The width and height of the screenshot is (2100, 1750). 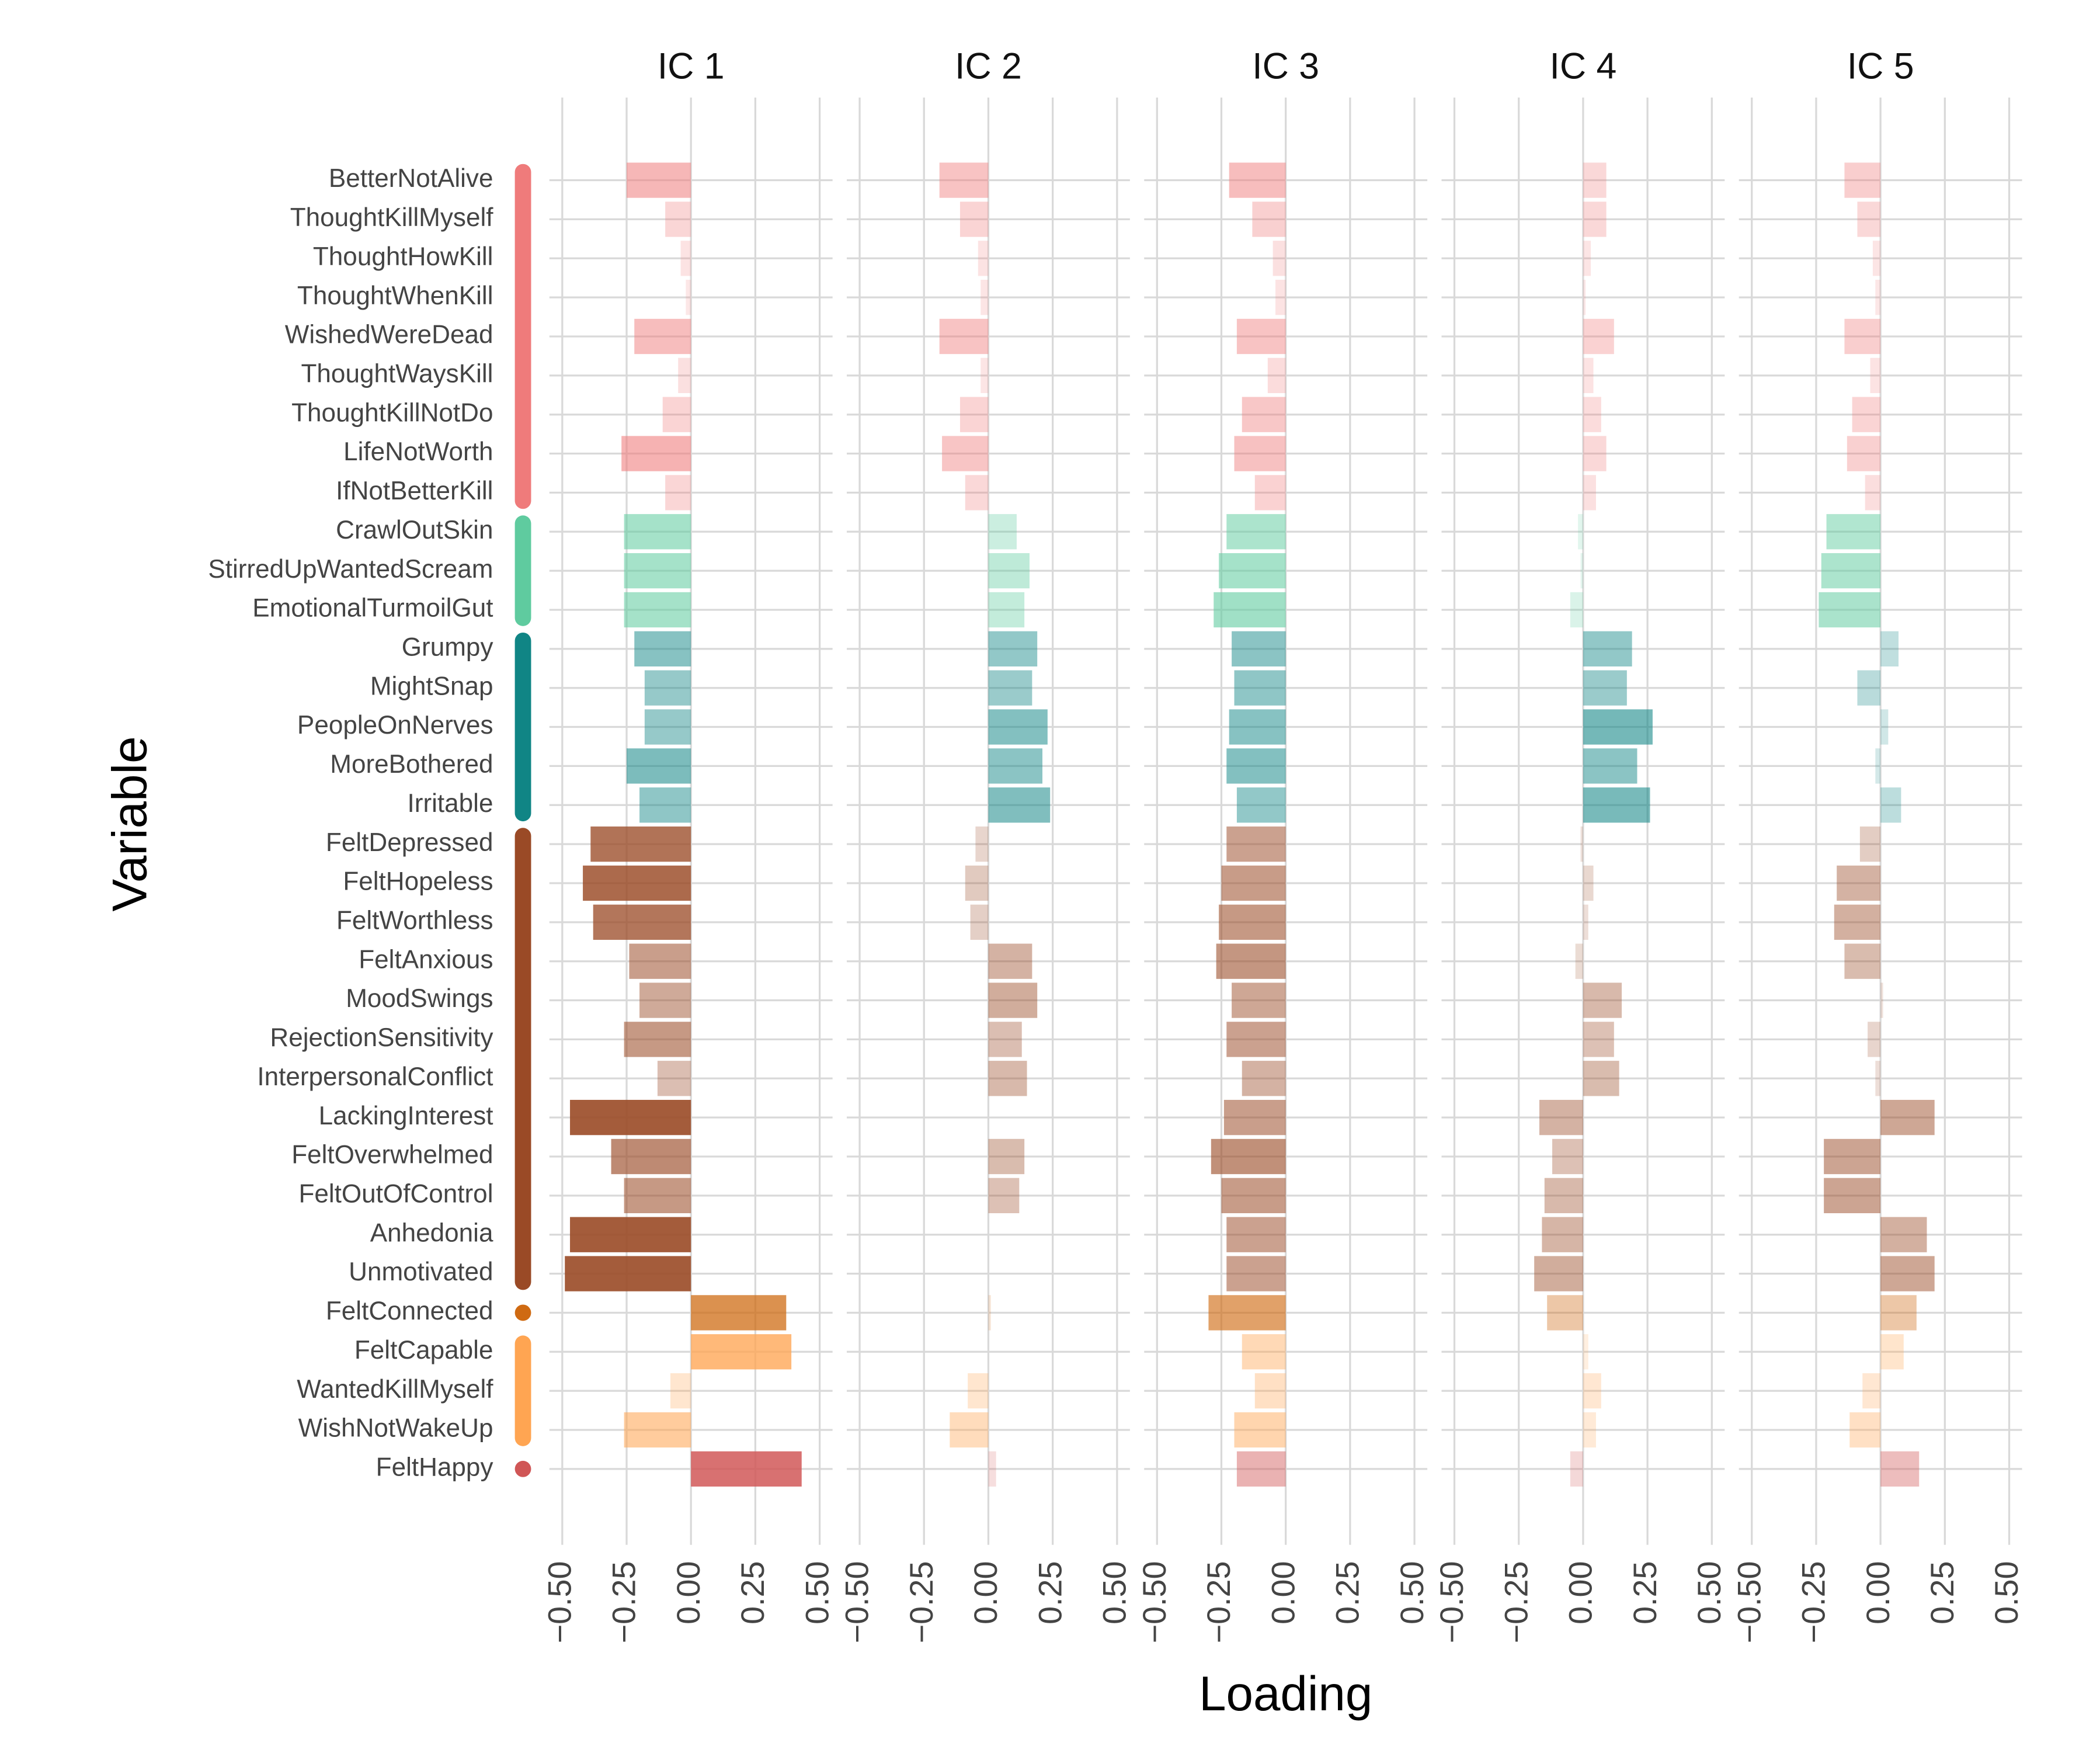 I want to click on facet-title: IC 3, so click(x=1285, y=66).